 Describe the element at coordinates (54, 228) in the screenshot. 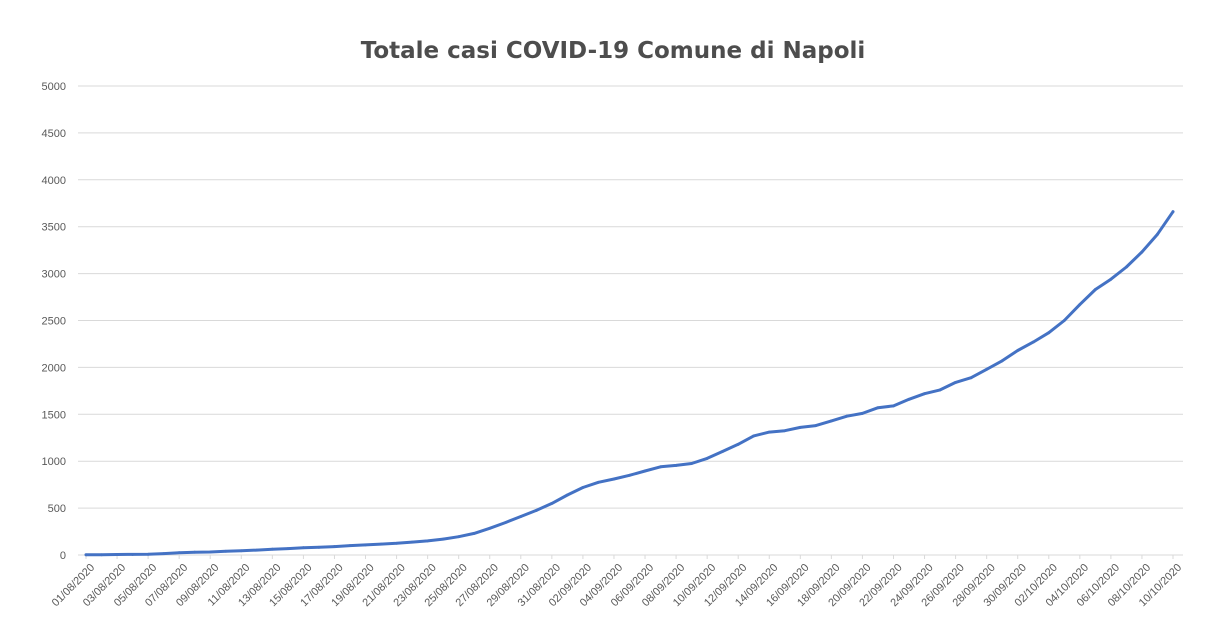

I see `y-tick-label: 3500` at that location.